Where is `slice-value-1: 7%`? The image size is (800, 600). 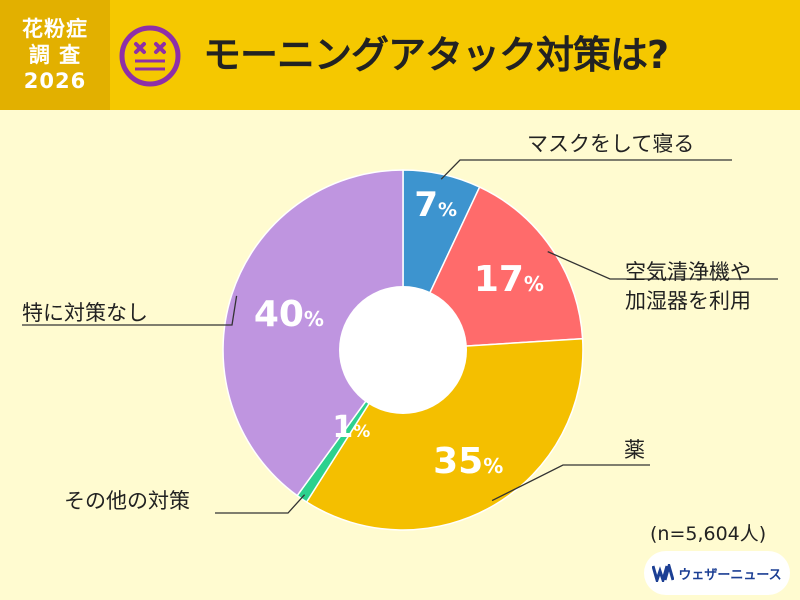 slice-value-1: 7% is located at coordinates (435, 205).